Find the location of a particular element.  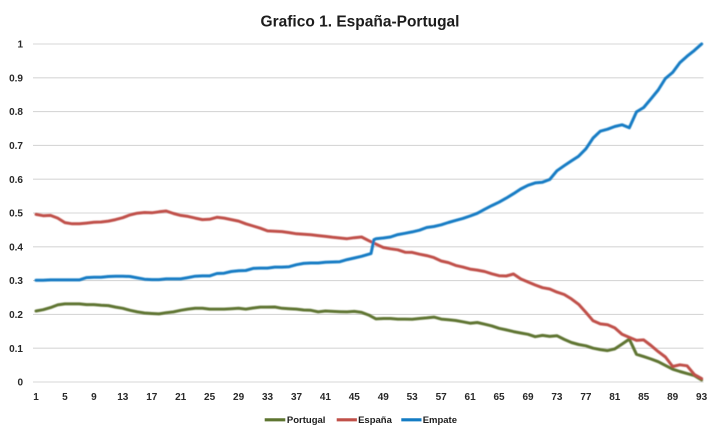

svg-text: 33 is located at coordinates (268, 397).